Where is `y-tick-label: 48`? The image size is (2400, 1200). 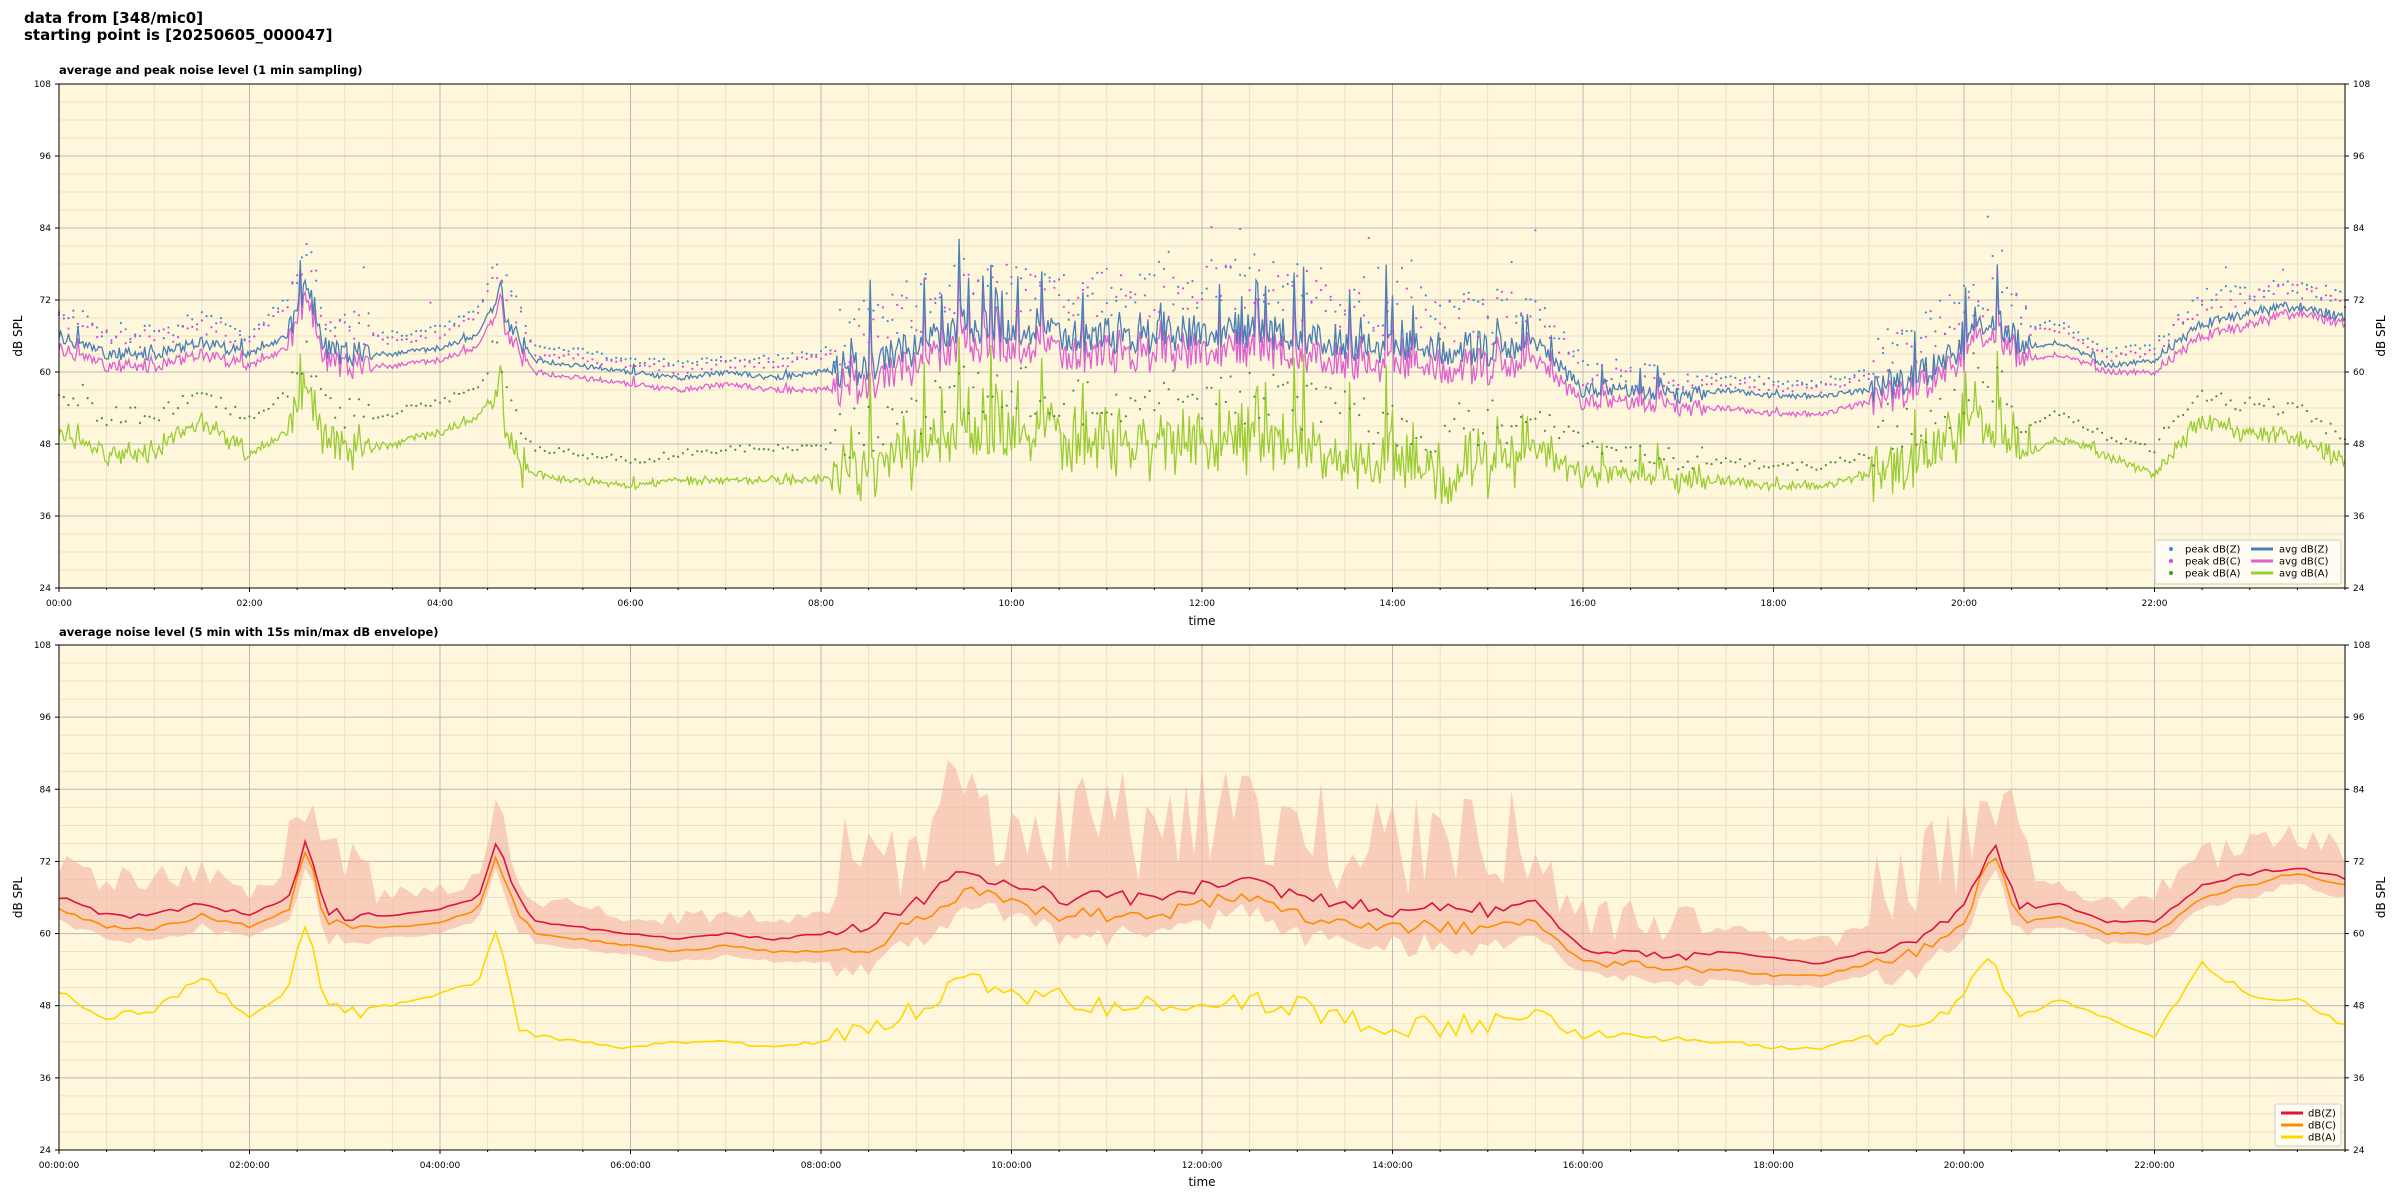 y-tick-label: 48 is located at coordinates (46, 1007).